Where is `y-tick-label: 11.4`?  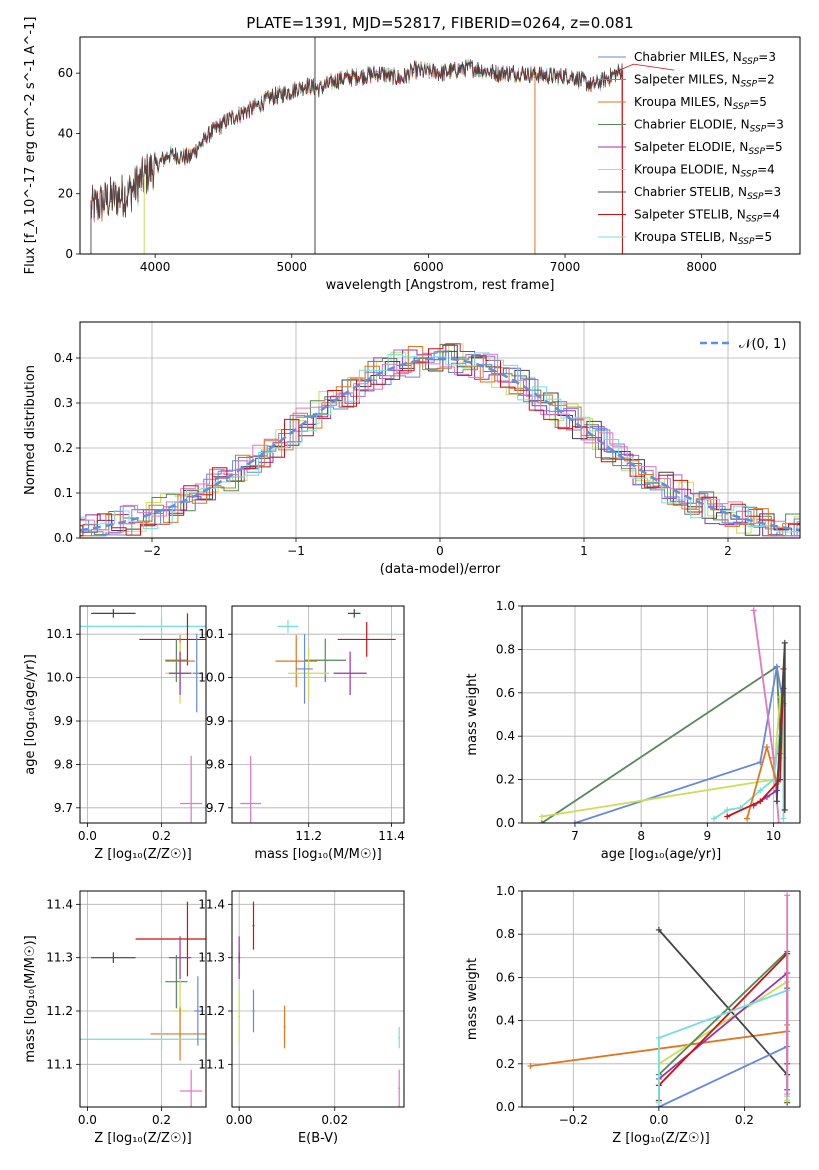
y-tick-label: 11.4 is located at coordinates (59, 904).